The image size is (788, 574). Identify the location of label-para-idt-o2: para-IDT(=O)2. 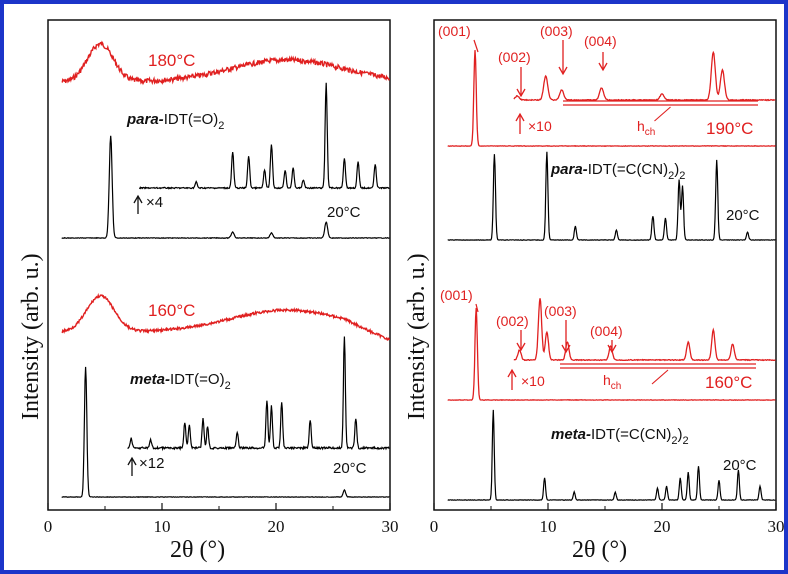
(175, 121).